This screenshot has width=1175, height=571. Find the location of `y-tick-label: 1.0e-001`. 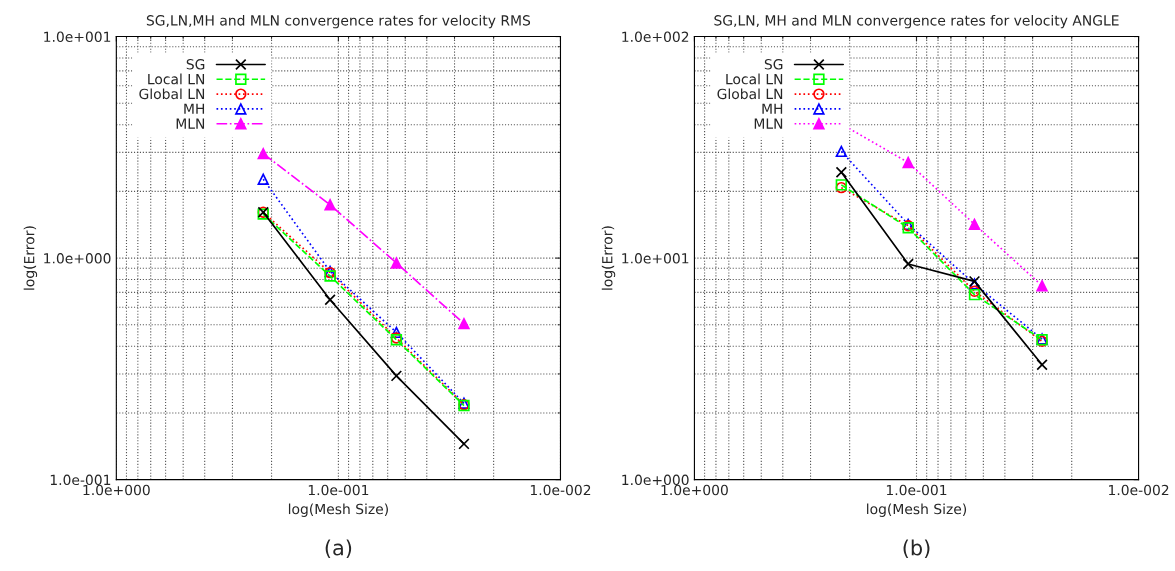

y-tick-label: 1.0e-001 is located at coordinates (80, 480).